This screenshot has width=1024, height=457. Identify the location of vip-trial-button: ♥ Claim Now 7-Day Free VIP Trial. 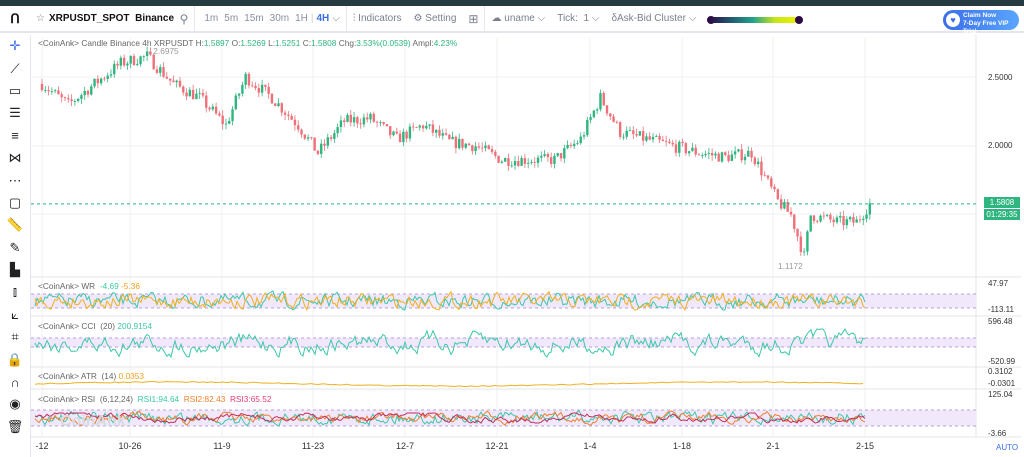
(981, 22).